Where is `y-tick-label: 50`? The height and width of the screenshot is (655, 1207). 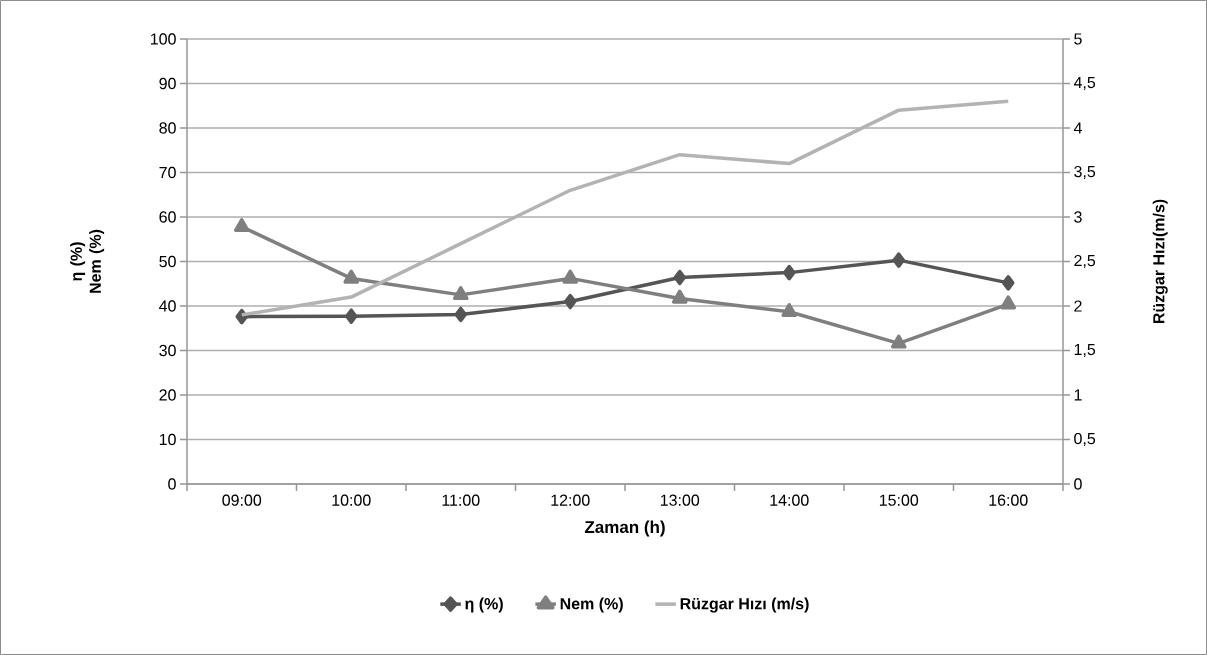 y-tick-label: 50 is located at coordinates (167, 261).